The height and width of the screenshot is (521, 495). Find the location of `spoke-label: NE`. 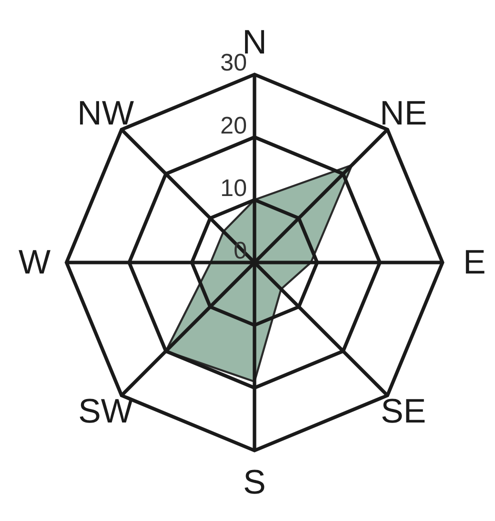

spoke-label: NE is located at coordinates (404, 113).